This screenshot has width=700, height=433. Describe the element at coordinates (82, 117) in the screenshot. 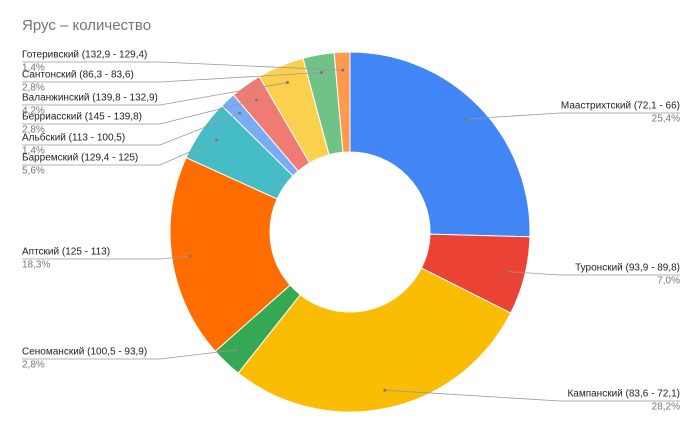

I see `slice-label: Берриасский (145 - 139,8)` at that location.